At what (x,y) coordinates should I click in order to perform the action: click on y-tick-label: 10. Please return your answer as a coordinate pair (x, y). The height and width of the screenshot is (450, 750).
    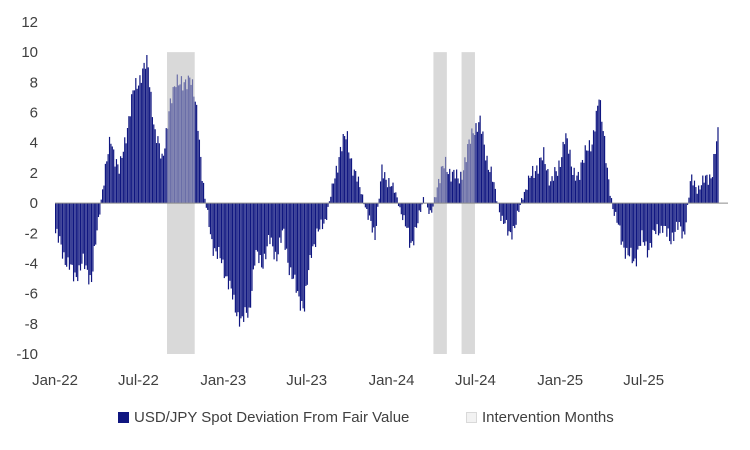
    Looking at the image, I should click on (29, 52).